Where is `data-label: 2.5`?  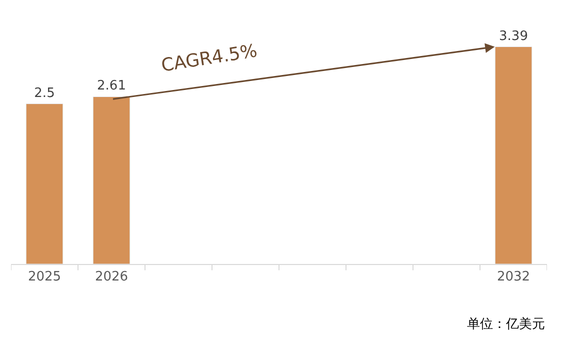
data-label: 2.5 is located at coordinates (44, 93).